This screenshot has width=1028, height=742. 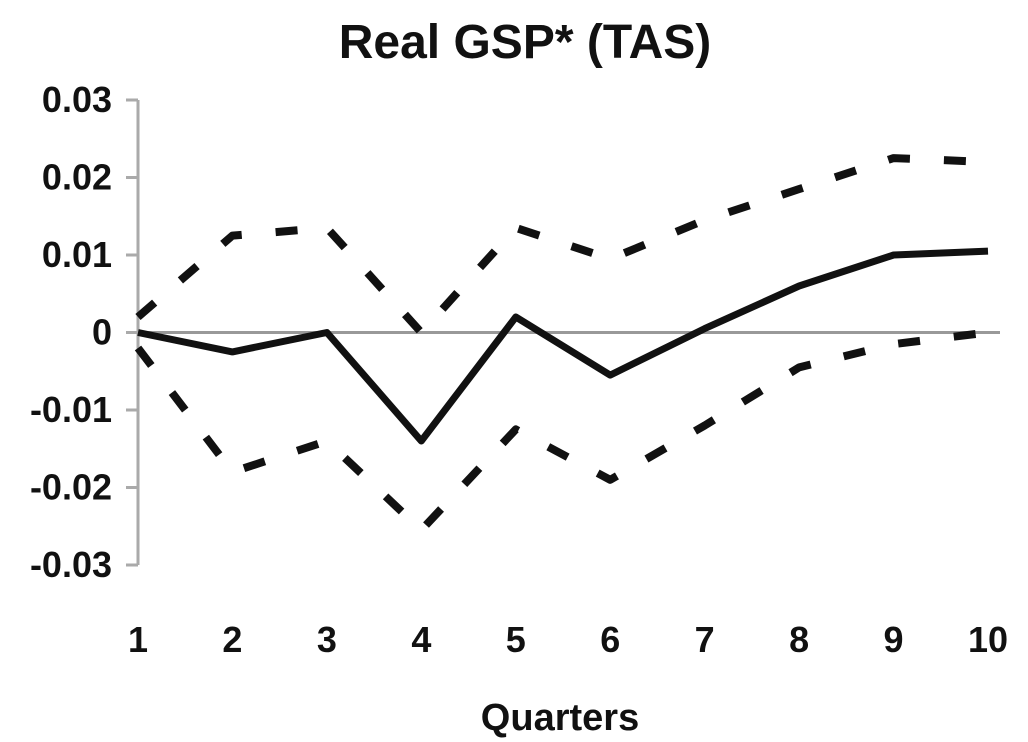 I want to click on y-tick-label: 0, so click(x=102, y=332).